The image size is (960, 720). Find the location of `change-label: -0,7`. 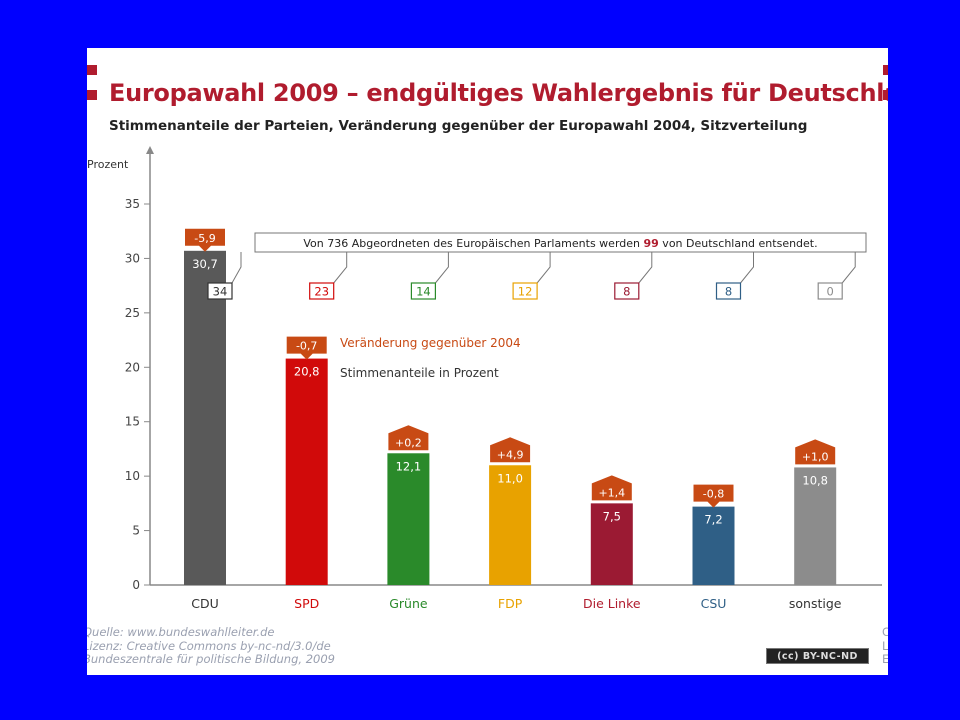

change-label: -0,7 is located at coordinates (306, 346).